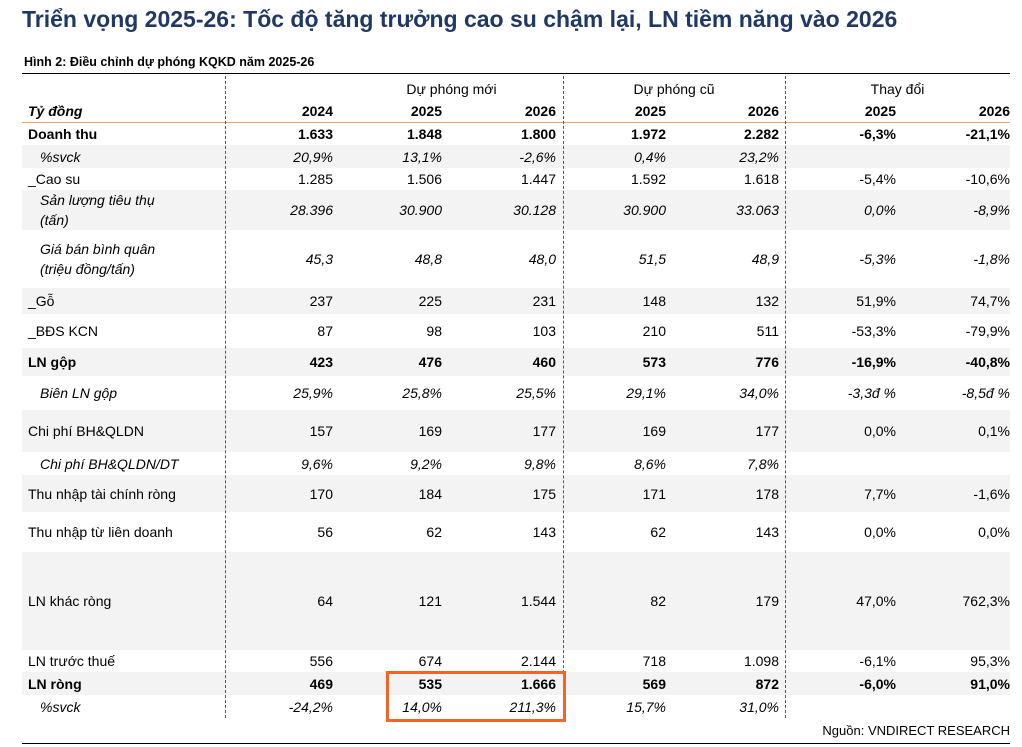 This screenshot has height=747, width=1022. I want to click on table-cell: 872, so click(767, 683).